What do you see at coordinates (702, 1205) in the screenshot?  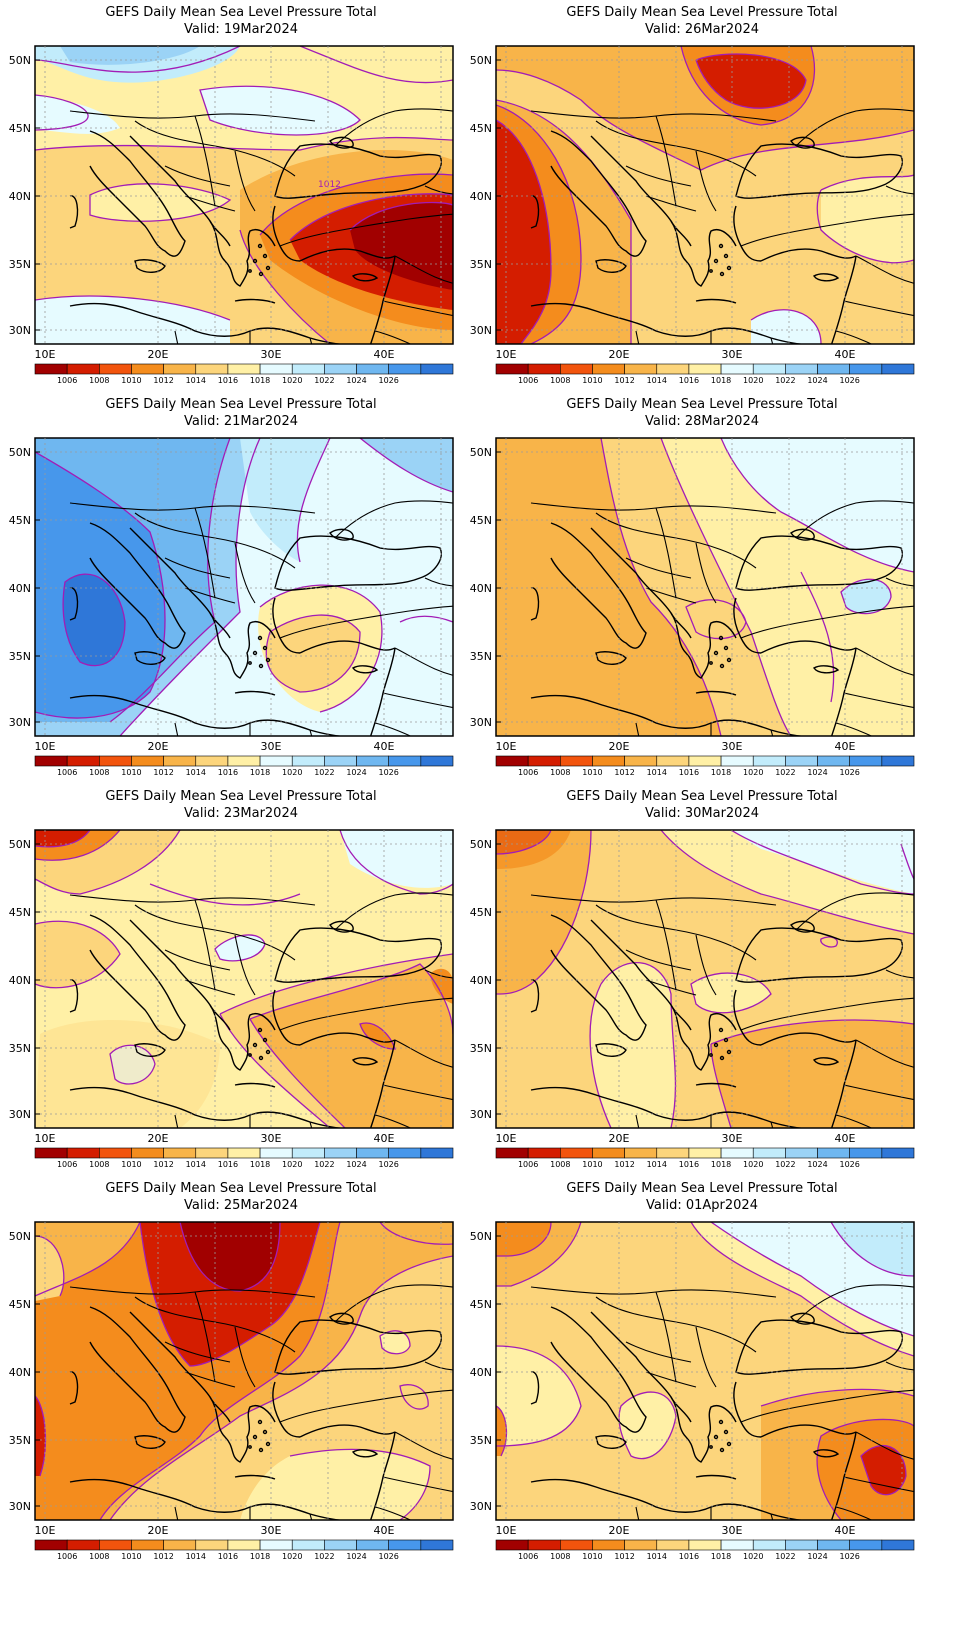 I see `panel-valid-date: Valid: 01Apr2024` at bounding box center [702, 1205].